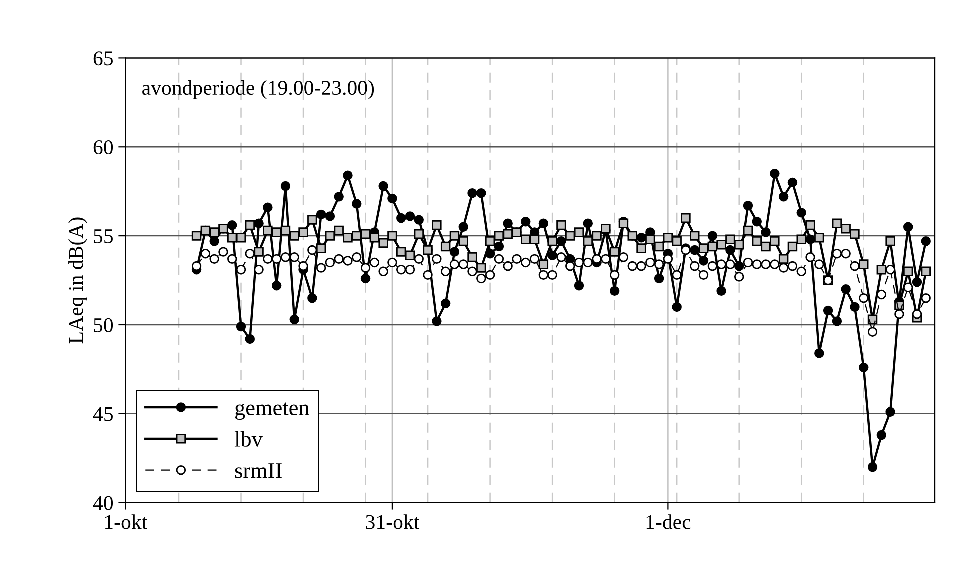 This screenshot has height=565, width=959. I want to click on legend-label: lbv, so click(248, 439).